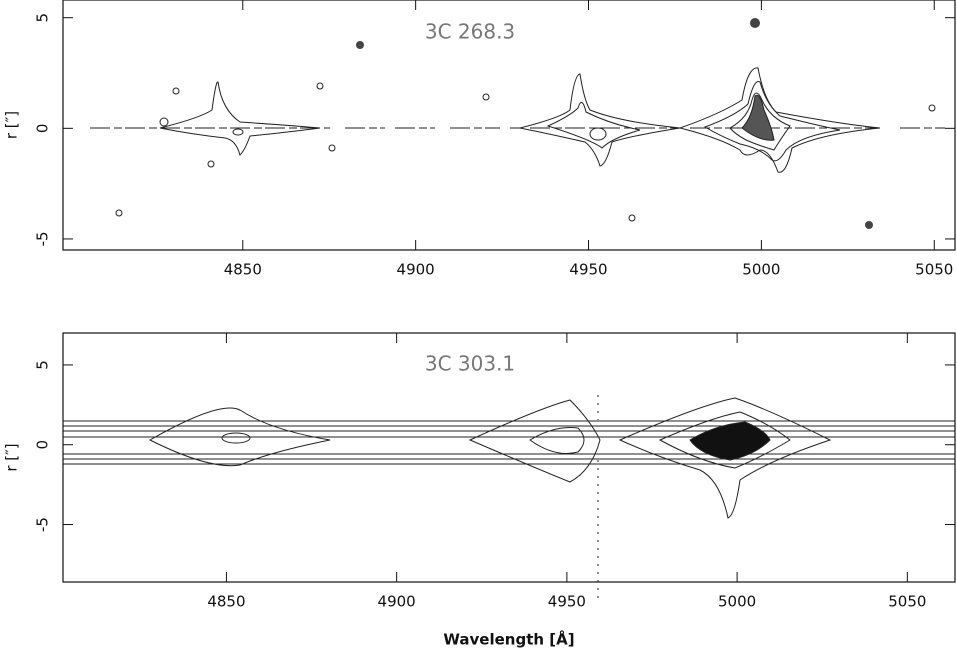  I want to click on panel-title: 3C 268.3, so click(470, 32).